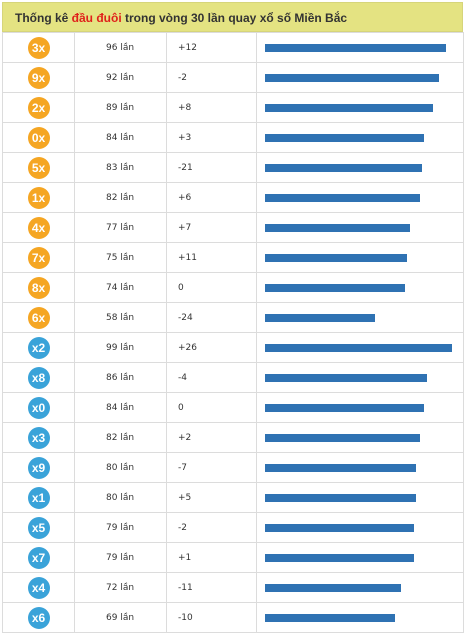 The image size is (465, 635). I want to click on number-badge: 6x, so click(38, 317).